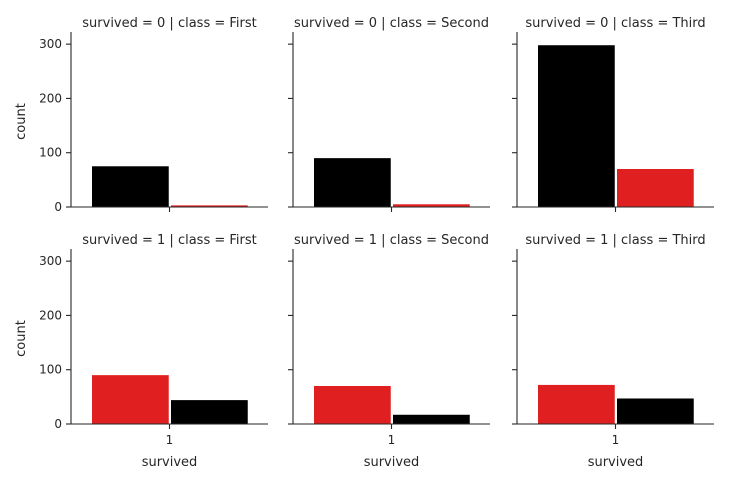 This screenshot has height=479, width=733. I want to click on panel-title: survived = 1 | class = Third, so click(615, 240).